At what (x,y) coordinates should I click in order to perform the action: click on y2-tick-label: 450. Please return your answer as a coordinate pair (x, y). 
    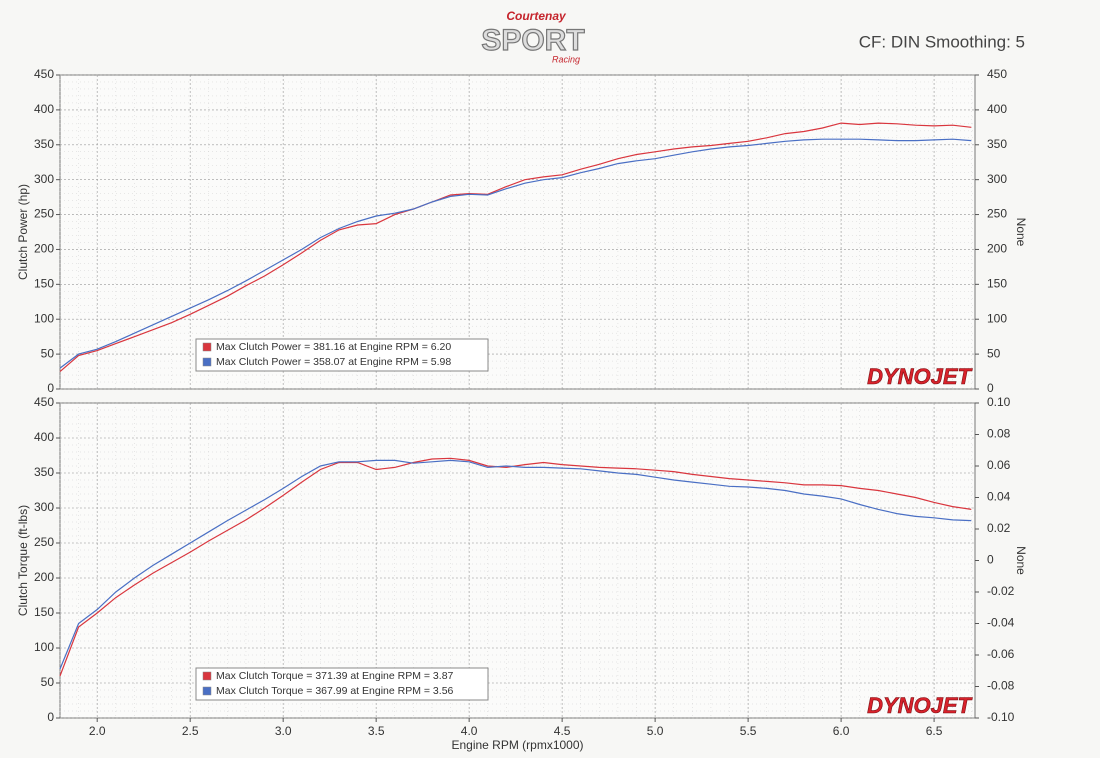
    Looking at the image, I should click on (997, 74).